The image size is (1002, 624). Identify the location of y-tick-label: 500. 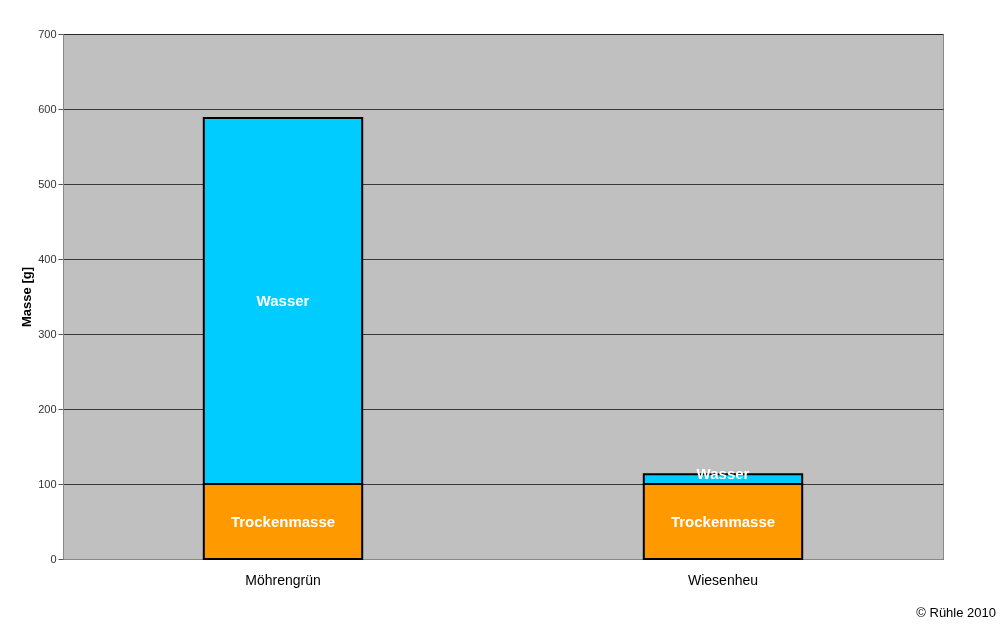
(47, 183).